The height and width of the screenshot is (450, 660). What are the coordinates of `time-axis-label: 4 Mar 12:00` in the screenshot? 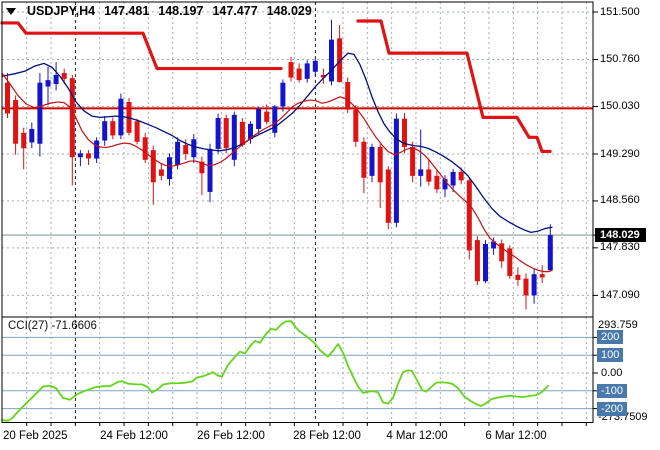 It's located at (417, 436).